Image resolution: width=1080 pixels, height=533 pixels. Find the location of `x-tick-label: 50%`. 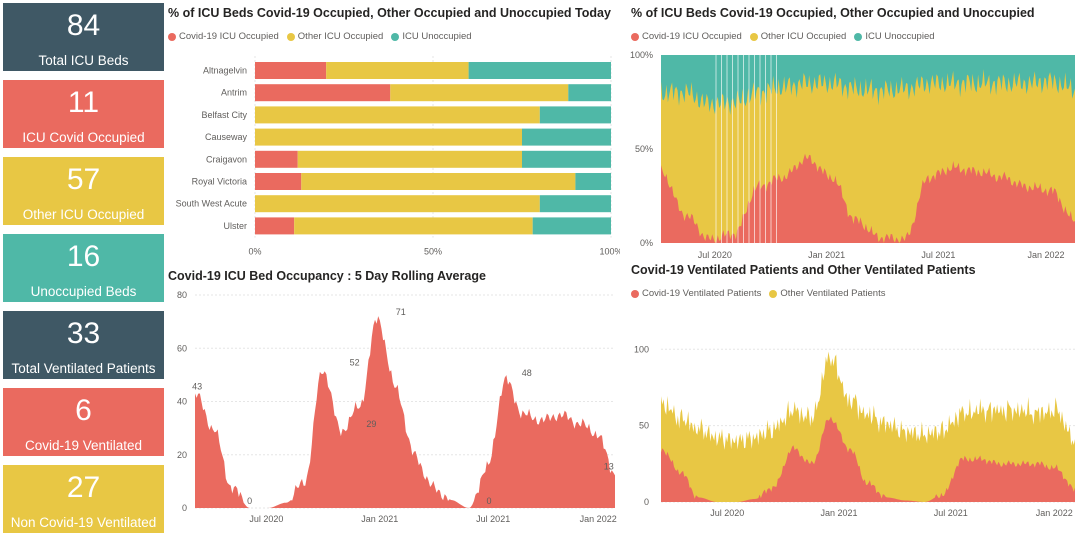

x-tick-label: 50% is located at coordinates (433, 252).